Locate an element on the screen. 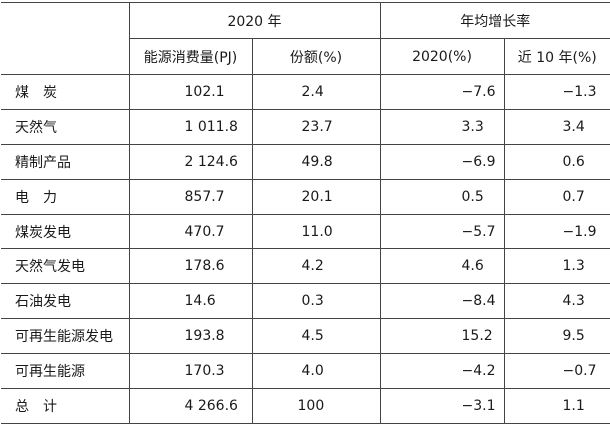 The height and width of the screenshot is (426, 610). cell-growth-10y: −1.3 is located at coordinates (556, 92).